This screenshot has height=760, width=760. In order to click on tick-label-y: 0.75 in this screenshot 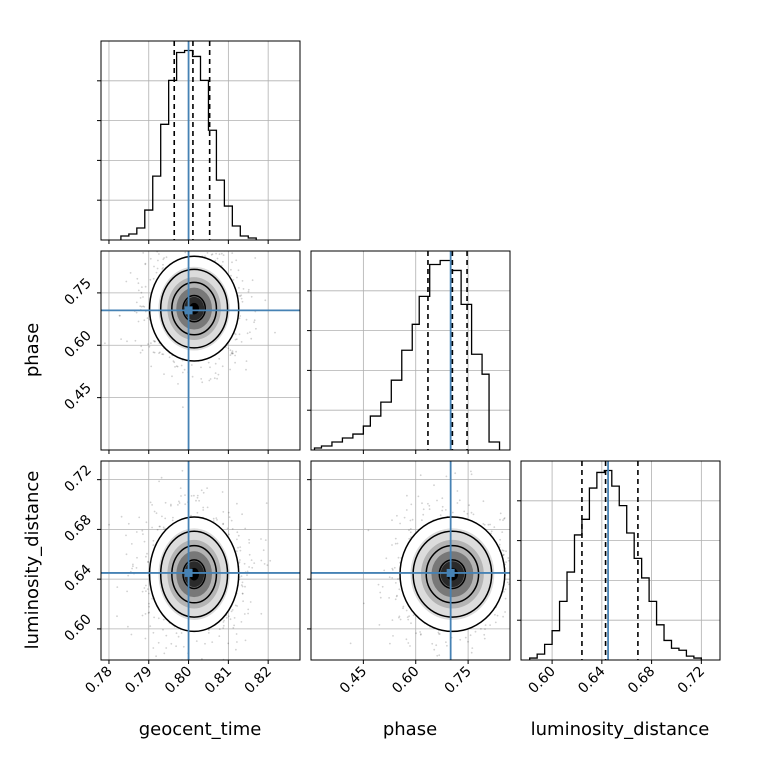, I will do `click(77, 291)`.